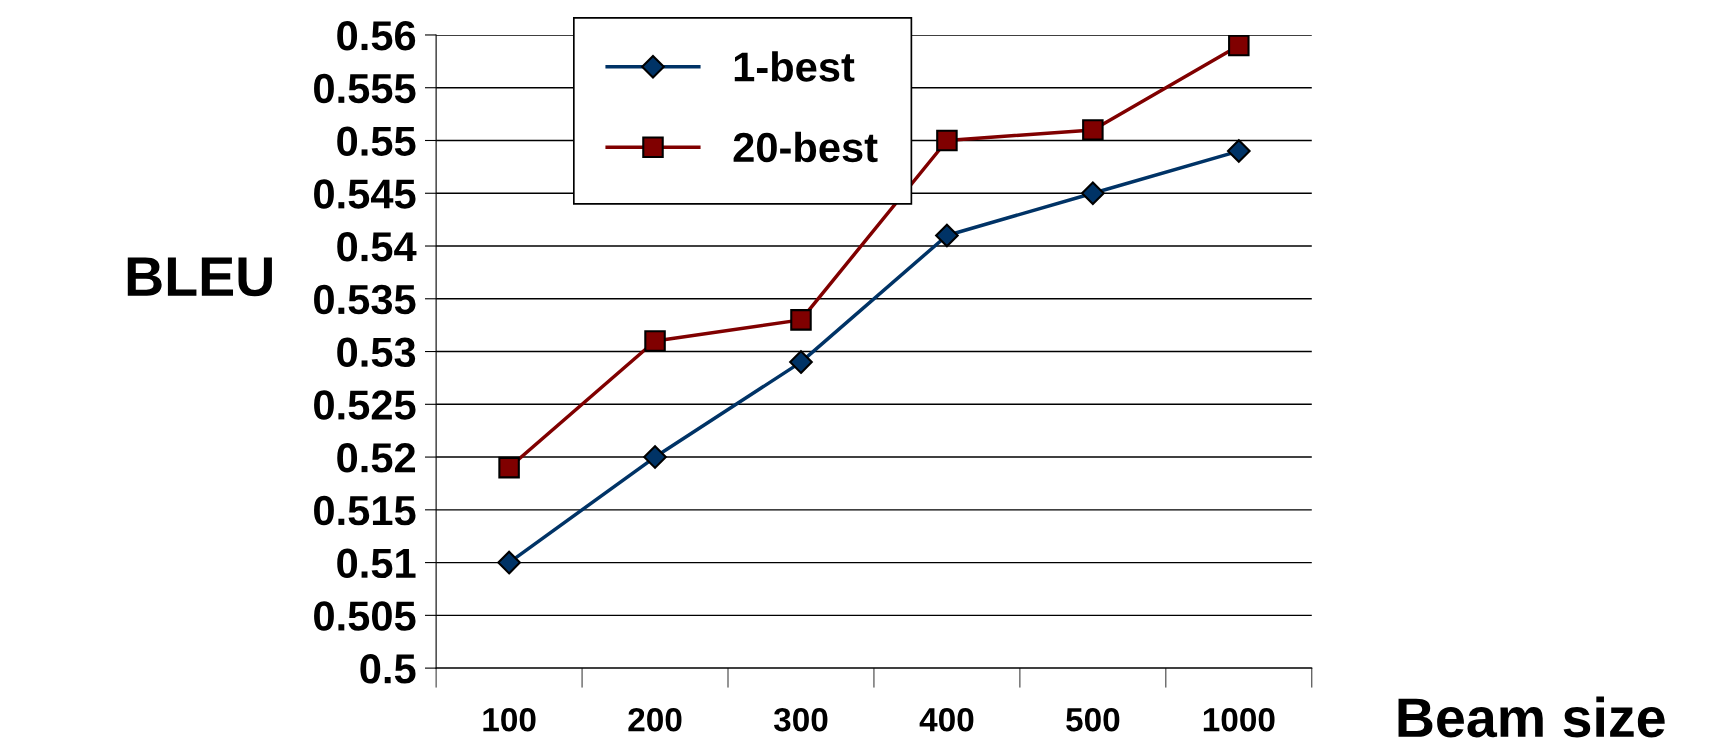 The height and width of the screenshot is (744, 1717). What do you see at coordinates (388, 669) in the screenshot?
I see `y-tick-label: 0.5` at bounding box center [388, 669].